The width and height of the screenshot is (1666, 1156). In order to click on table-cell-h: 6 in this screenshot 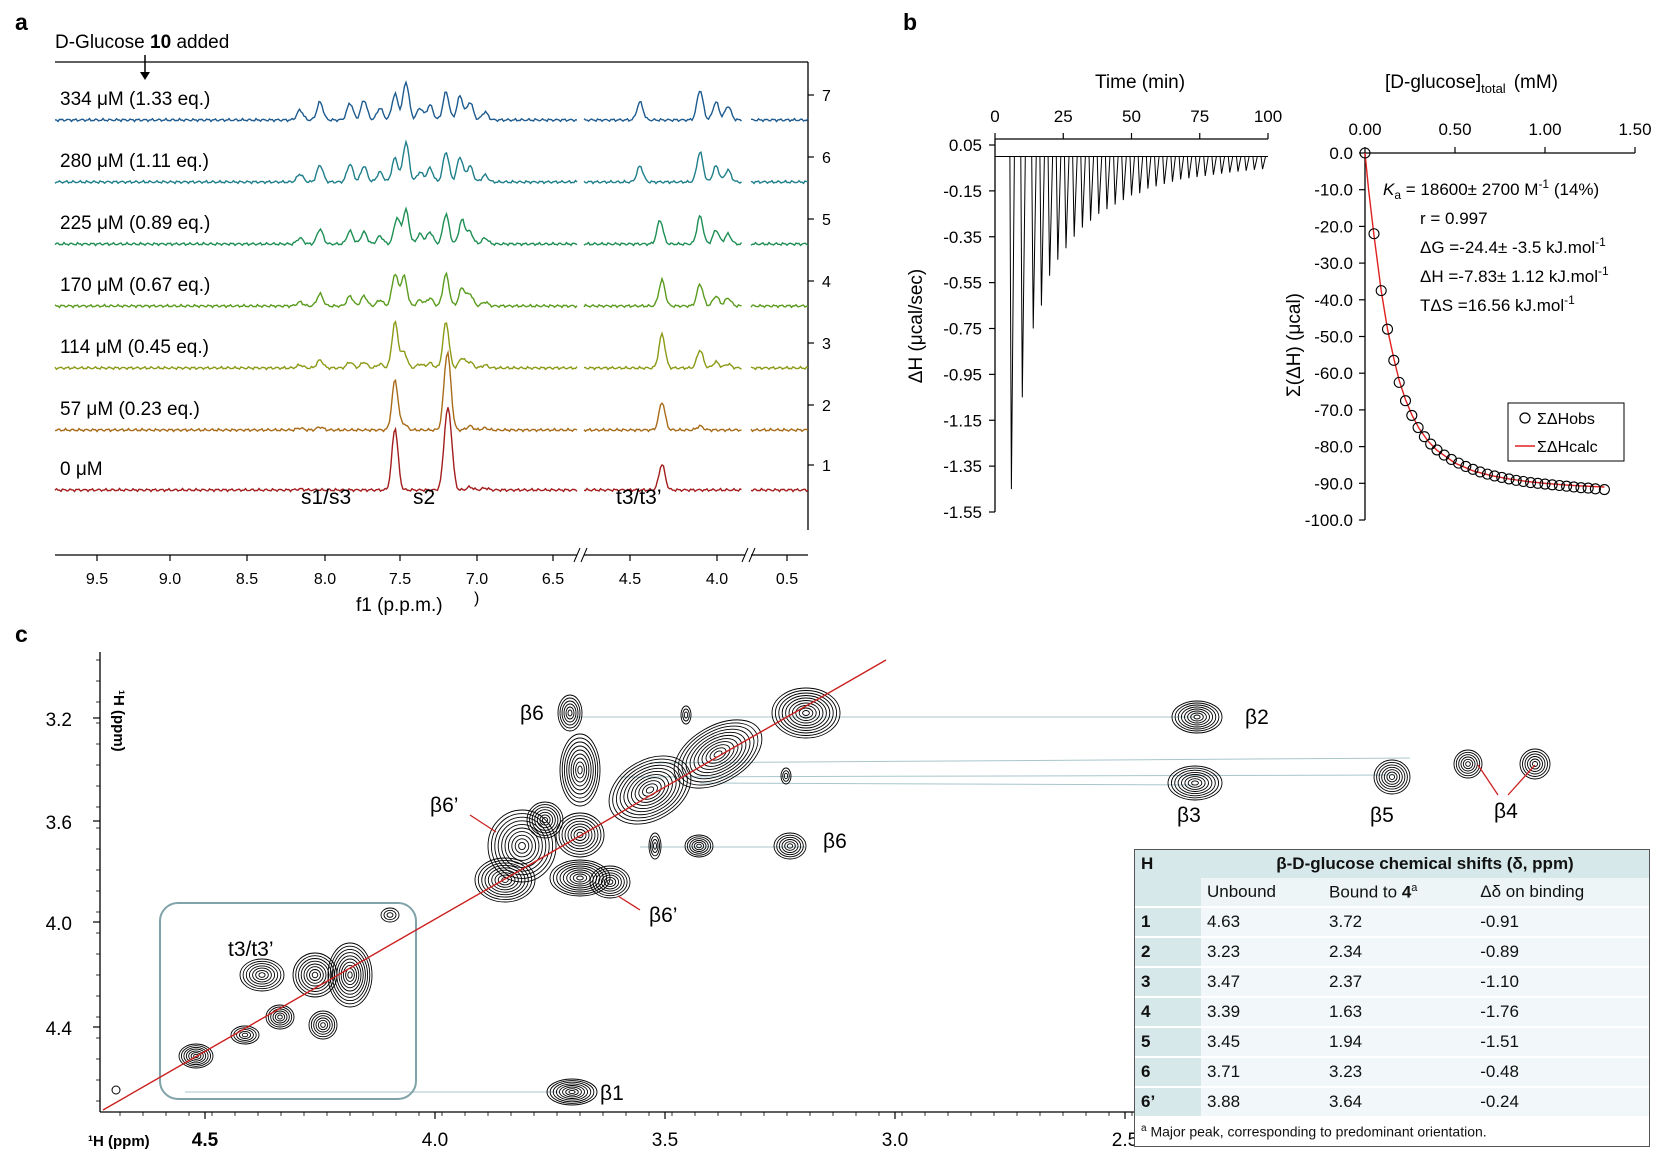, I will do `click(1168, 1071)`.